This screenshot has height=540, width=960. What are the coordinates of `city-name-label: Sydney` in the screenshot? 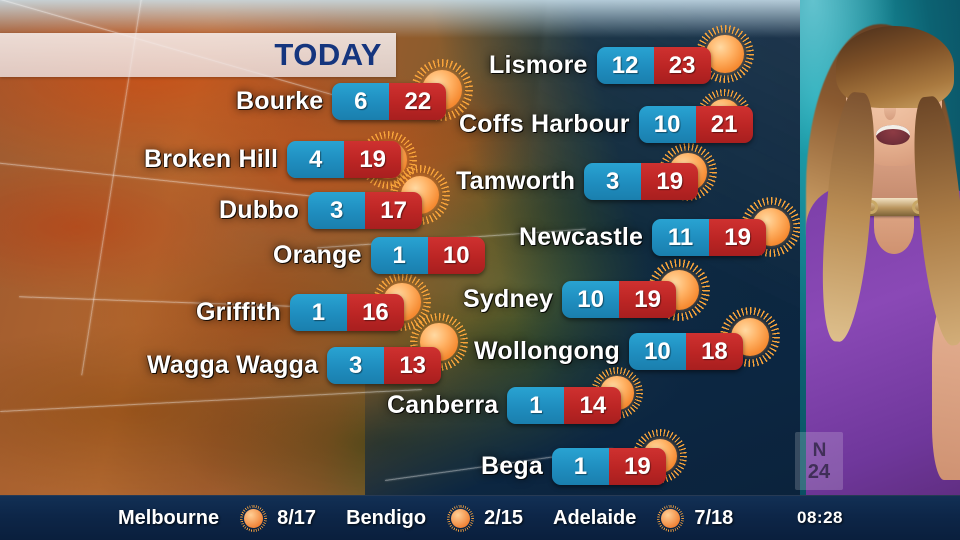 It's located at (508, 299).